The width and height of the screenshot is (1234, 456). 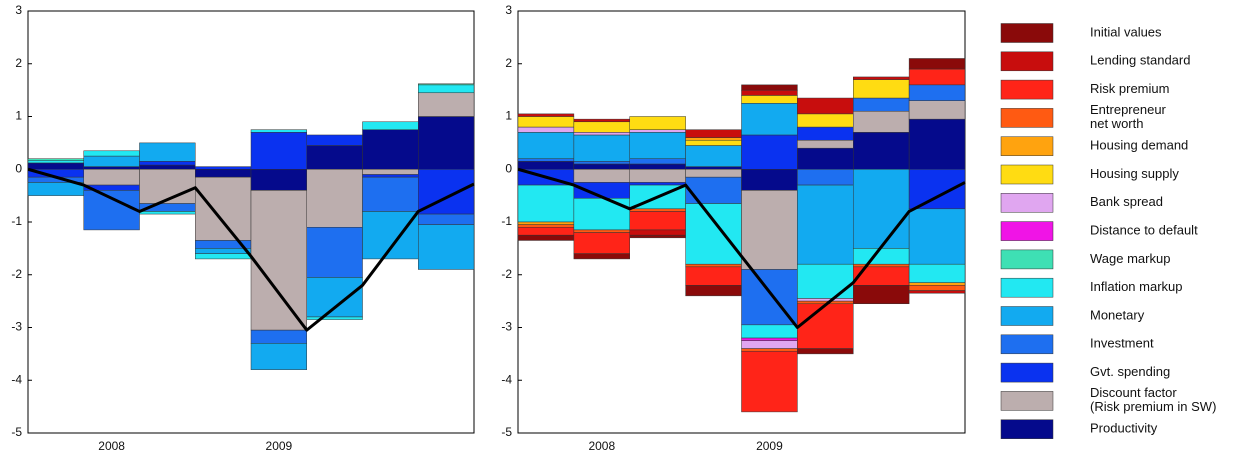 I want to click on y-tick-label: -1, so click(x=16, y=221).